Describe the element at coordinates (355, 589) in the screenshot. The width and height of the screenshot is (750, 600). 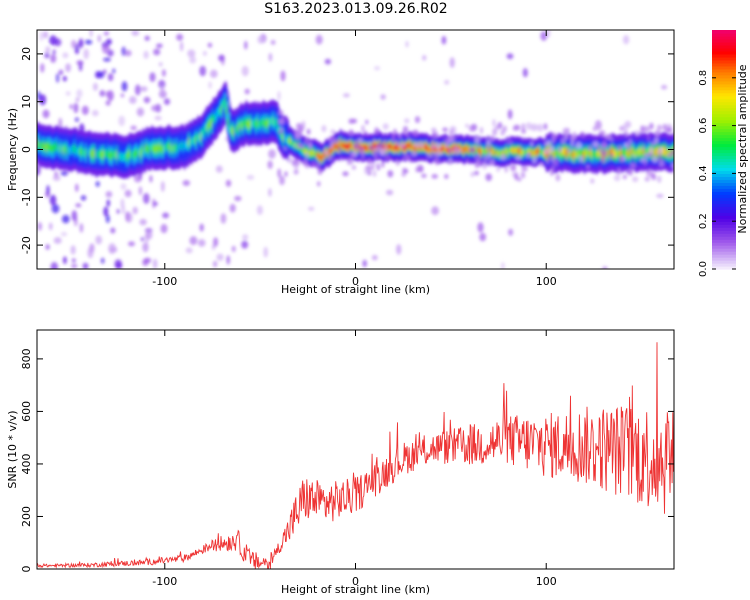
I see `snr-x-axis-label: Height of straight line (km)` at that location.